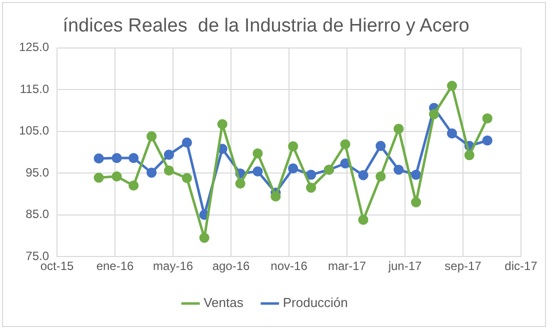 Image resolution: width=548 pixels, height=329 pixels. What do you see at coordinates (404, 266) in the screenshot?
I see `x-tick-label: jun-17` at bounding box center [404, 266].